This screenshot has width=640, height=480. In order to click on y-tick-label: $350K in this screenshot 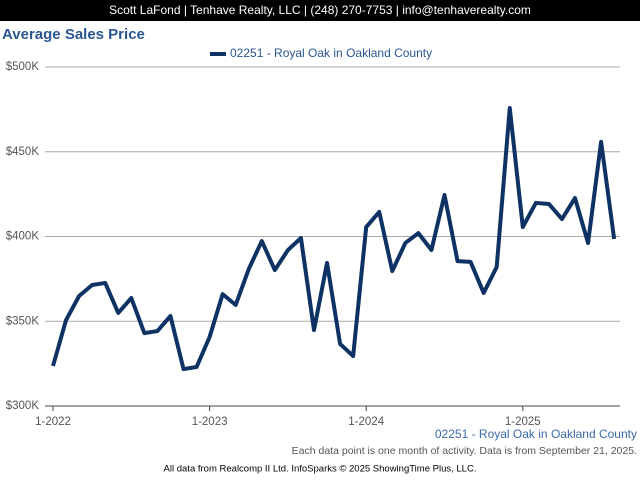, I will do `click(23, 321)`.